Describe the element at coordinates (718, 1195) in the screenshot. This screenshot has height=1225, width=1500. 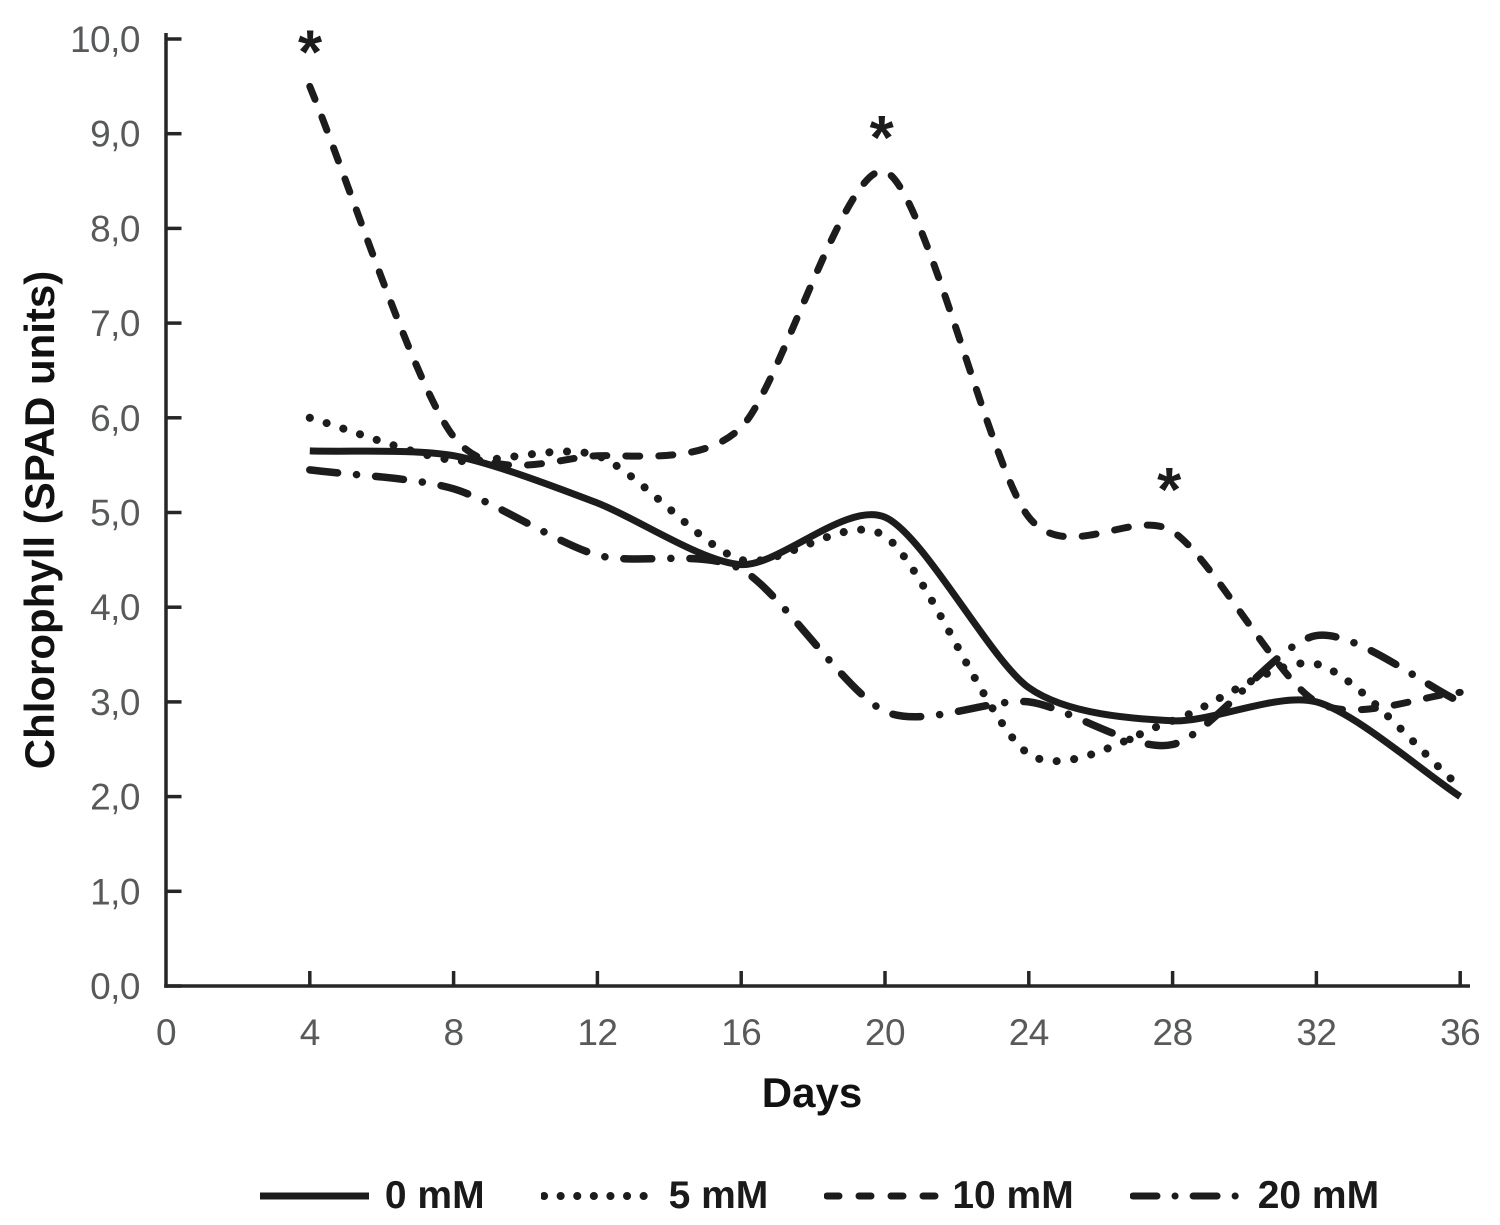
I see `legend-label: 5 mM` at that location.